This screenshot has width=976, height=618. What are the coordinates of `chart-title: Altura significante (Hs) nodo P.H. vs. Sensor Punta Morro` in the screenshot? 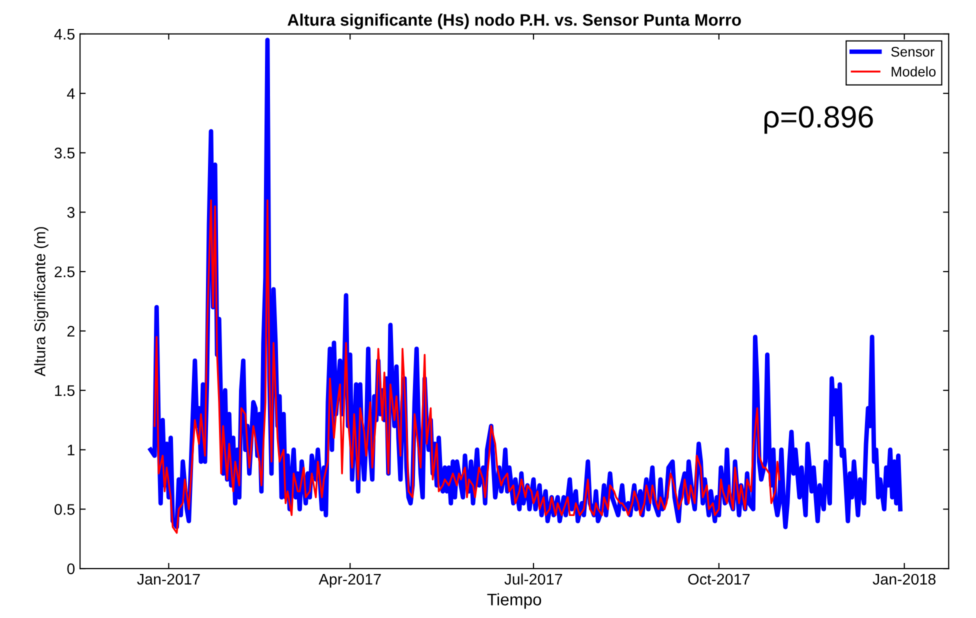 It's located at (514, 22).